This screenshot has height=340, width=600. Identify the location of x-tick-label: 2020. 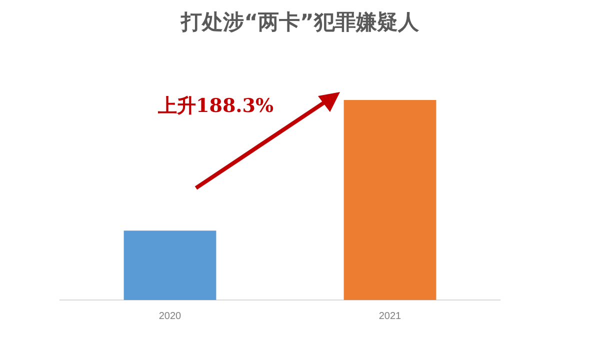
(170, 316).